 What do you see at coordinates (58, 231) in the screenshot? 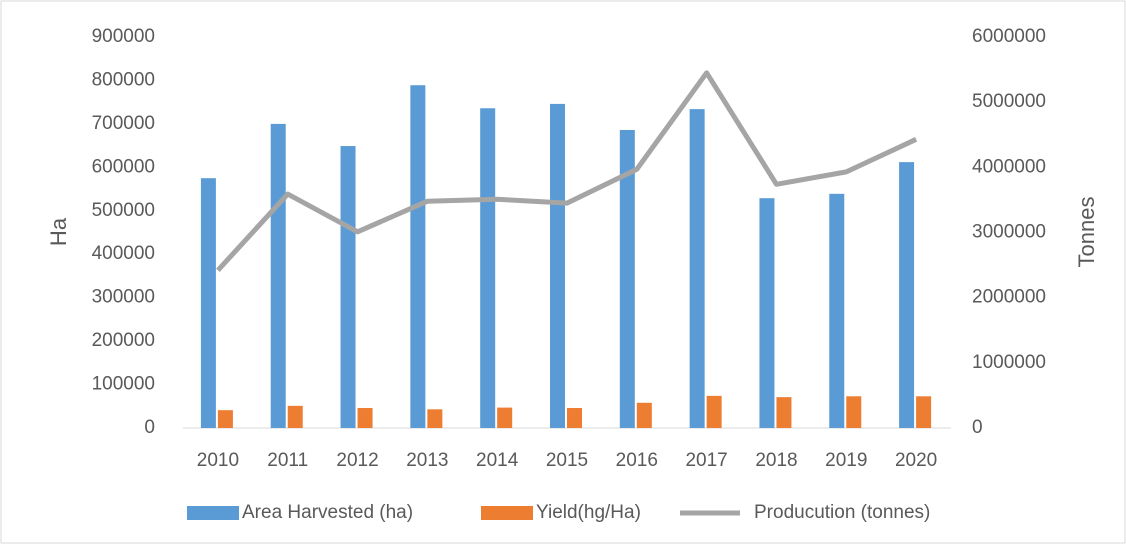
I see `y-axis-label: Ha` at bounding box center [58, 231].